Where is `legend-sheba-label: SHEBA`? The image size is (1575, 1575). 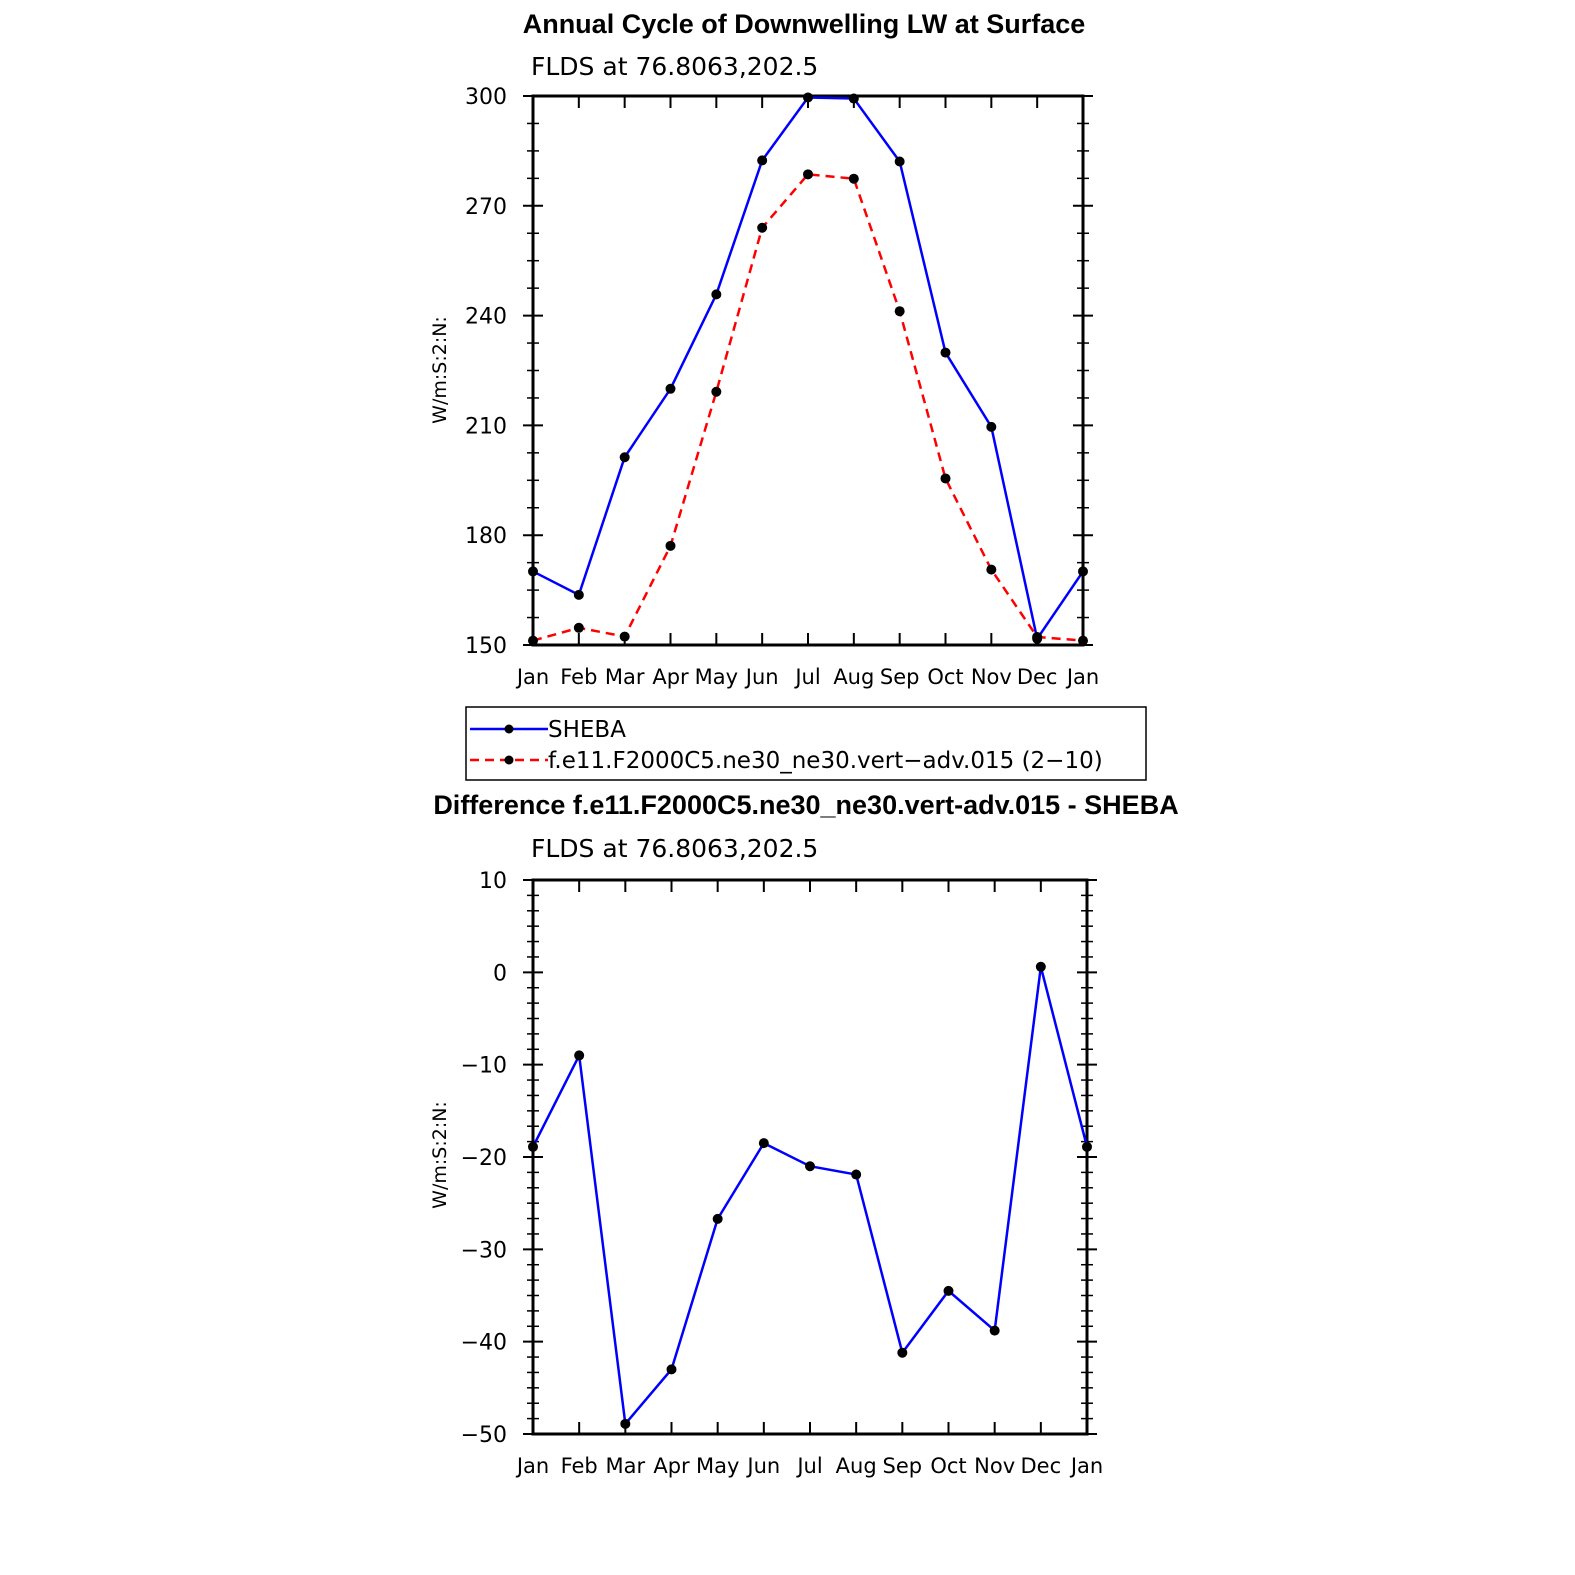
legend-sheba-label: SHEBA is located at coordinates (587, 730).